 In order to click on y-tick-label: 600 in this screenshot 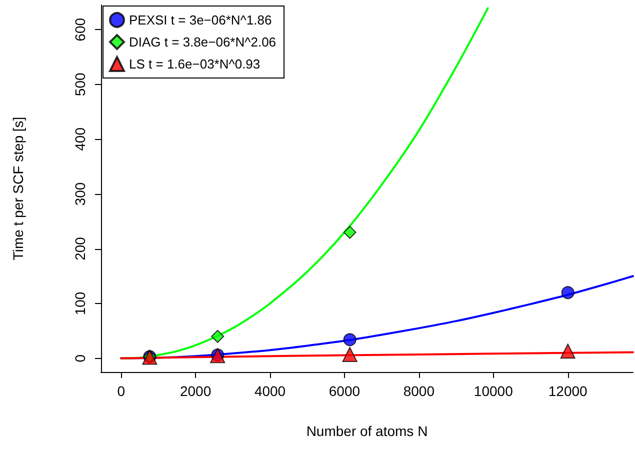, I will do `click(80, 30)`.